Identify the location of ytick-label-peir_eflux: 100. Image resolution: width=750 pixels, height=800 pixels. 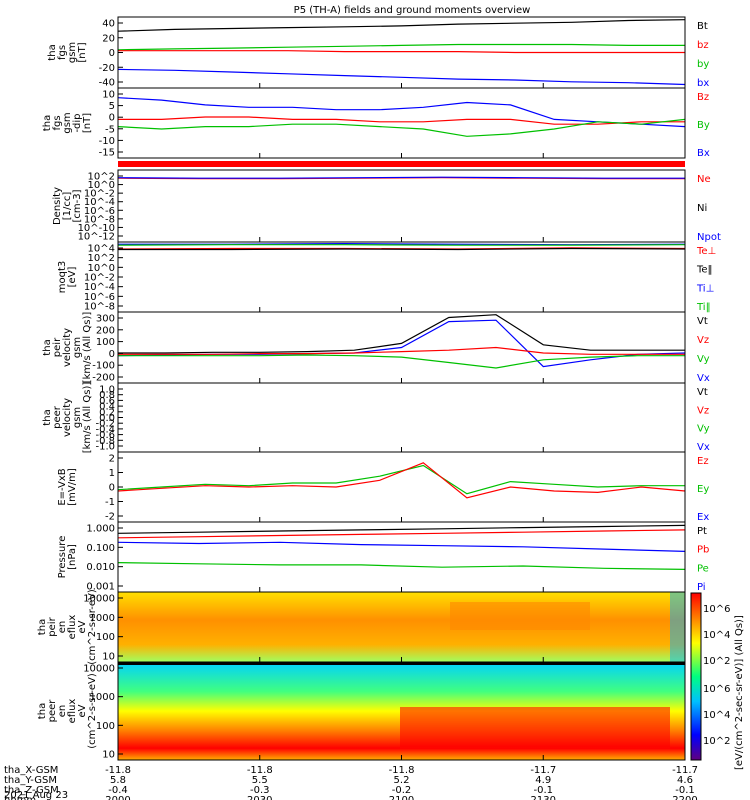
(105, 637).